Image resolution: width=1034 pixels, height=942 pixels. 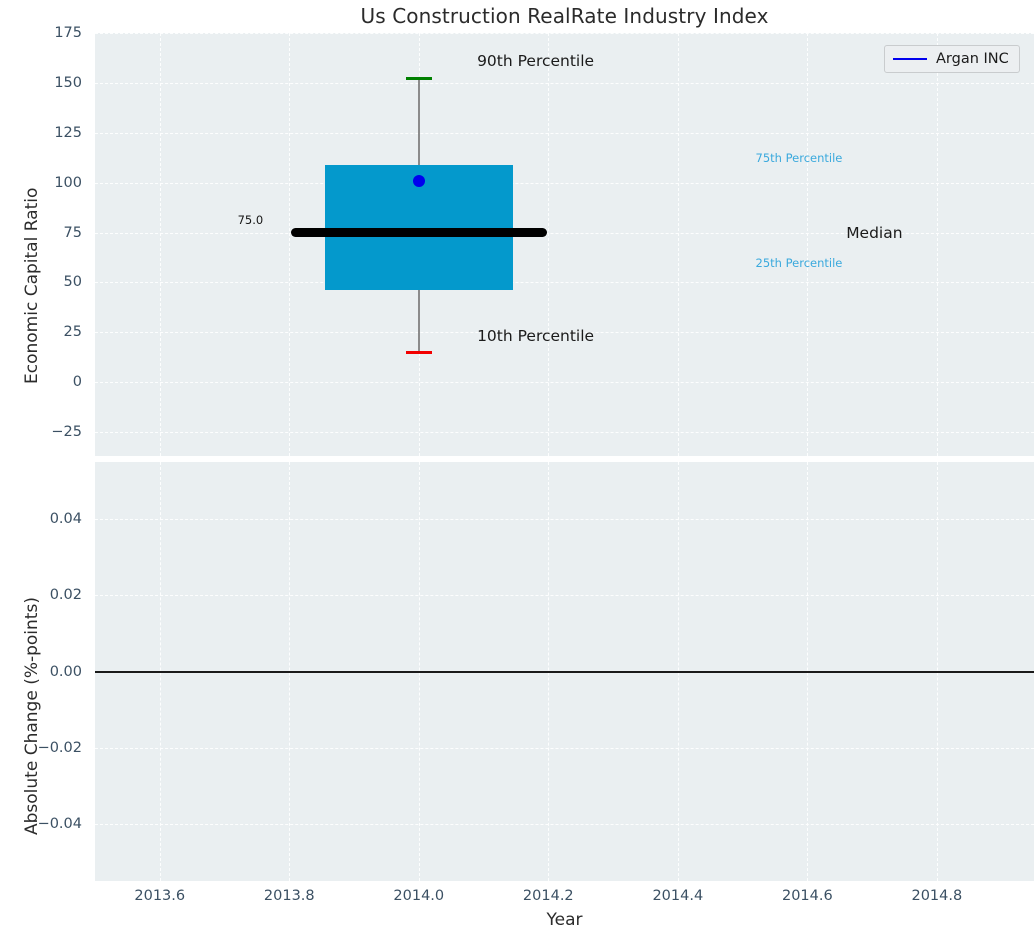 What do you see at coordinates (68, 33) in the screenshot?
I see `y-tick-label: 175` at bounding box center [68, 33].